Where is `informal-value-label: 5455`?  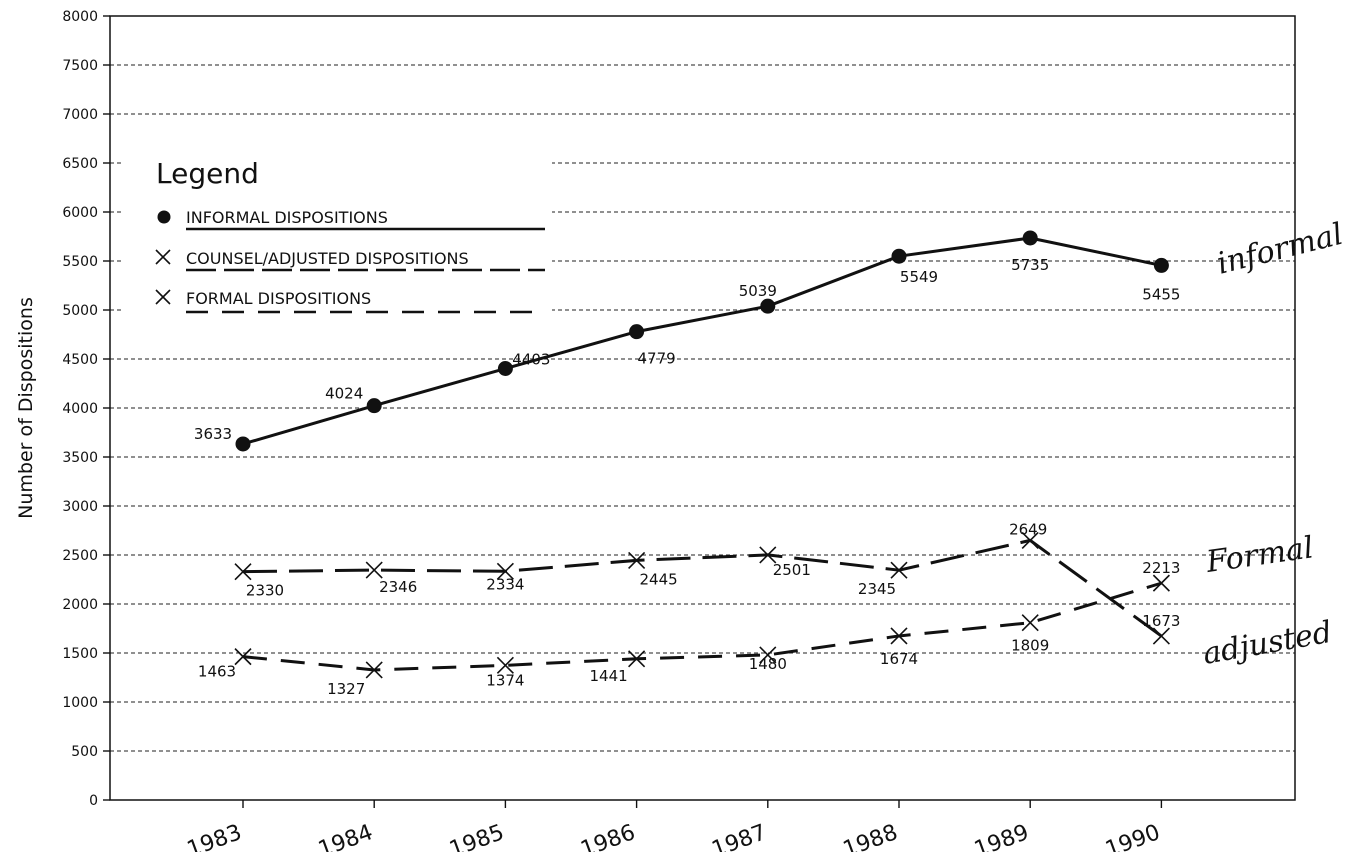
informal-value-label: 5455 is located at coordinates (1161, 294).